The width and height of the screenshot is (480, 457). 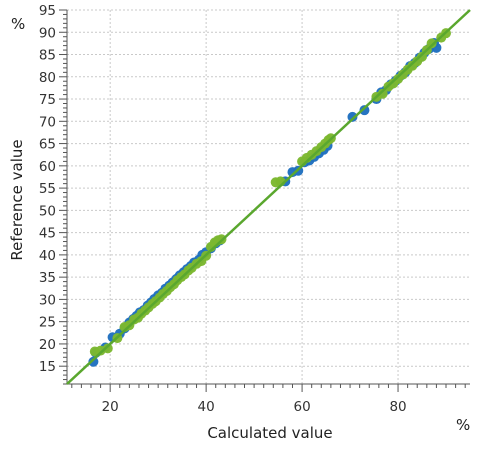 I want to click on x-axis-title: Calculated value, so click(x=269, y=433).